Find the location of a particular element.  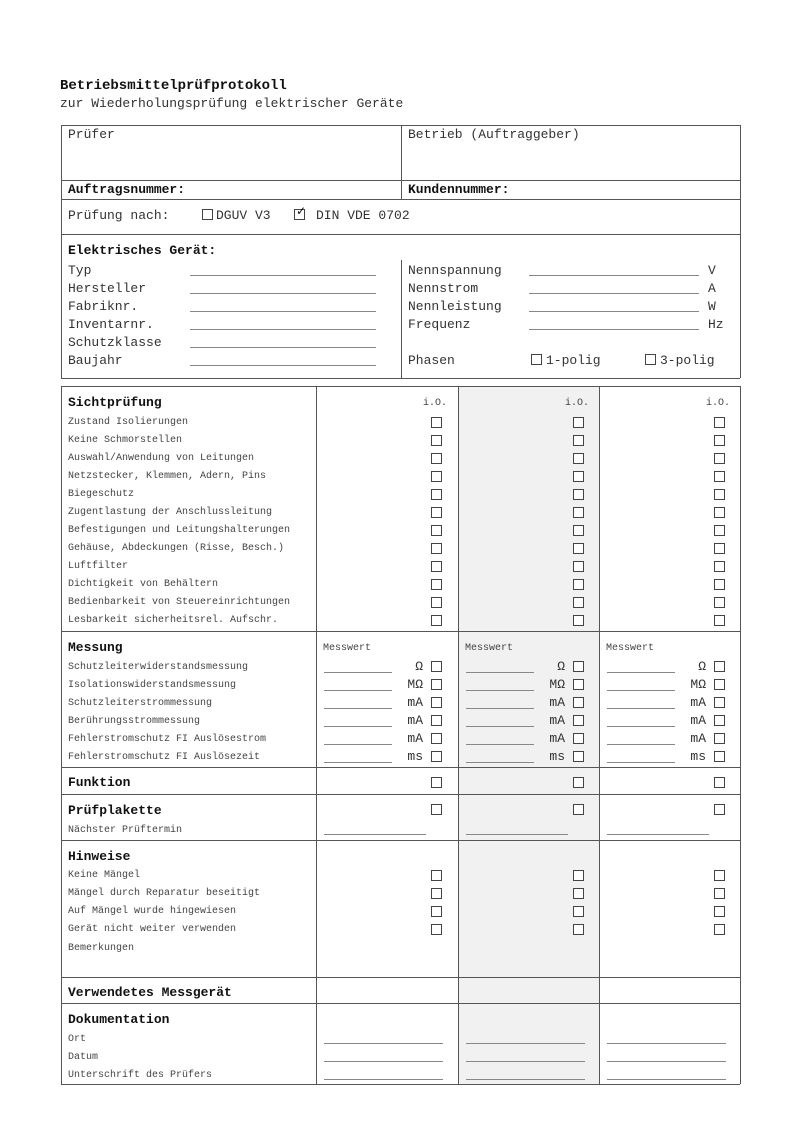

3-polig-checkbox is located at coordinates (650, 359).